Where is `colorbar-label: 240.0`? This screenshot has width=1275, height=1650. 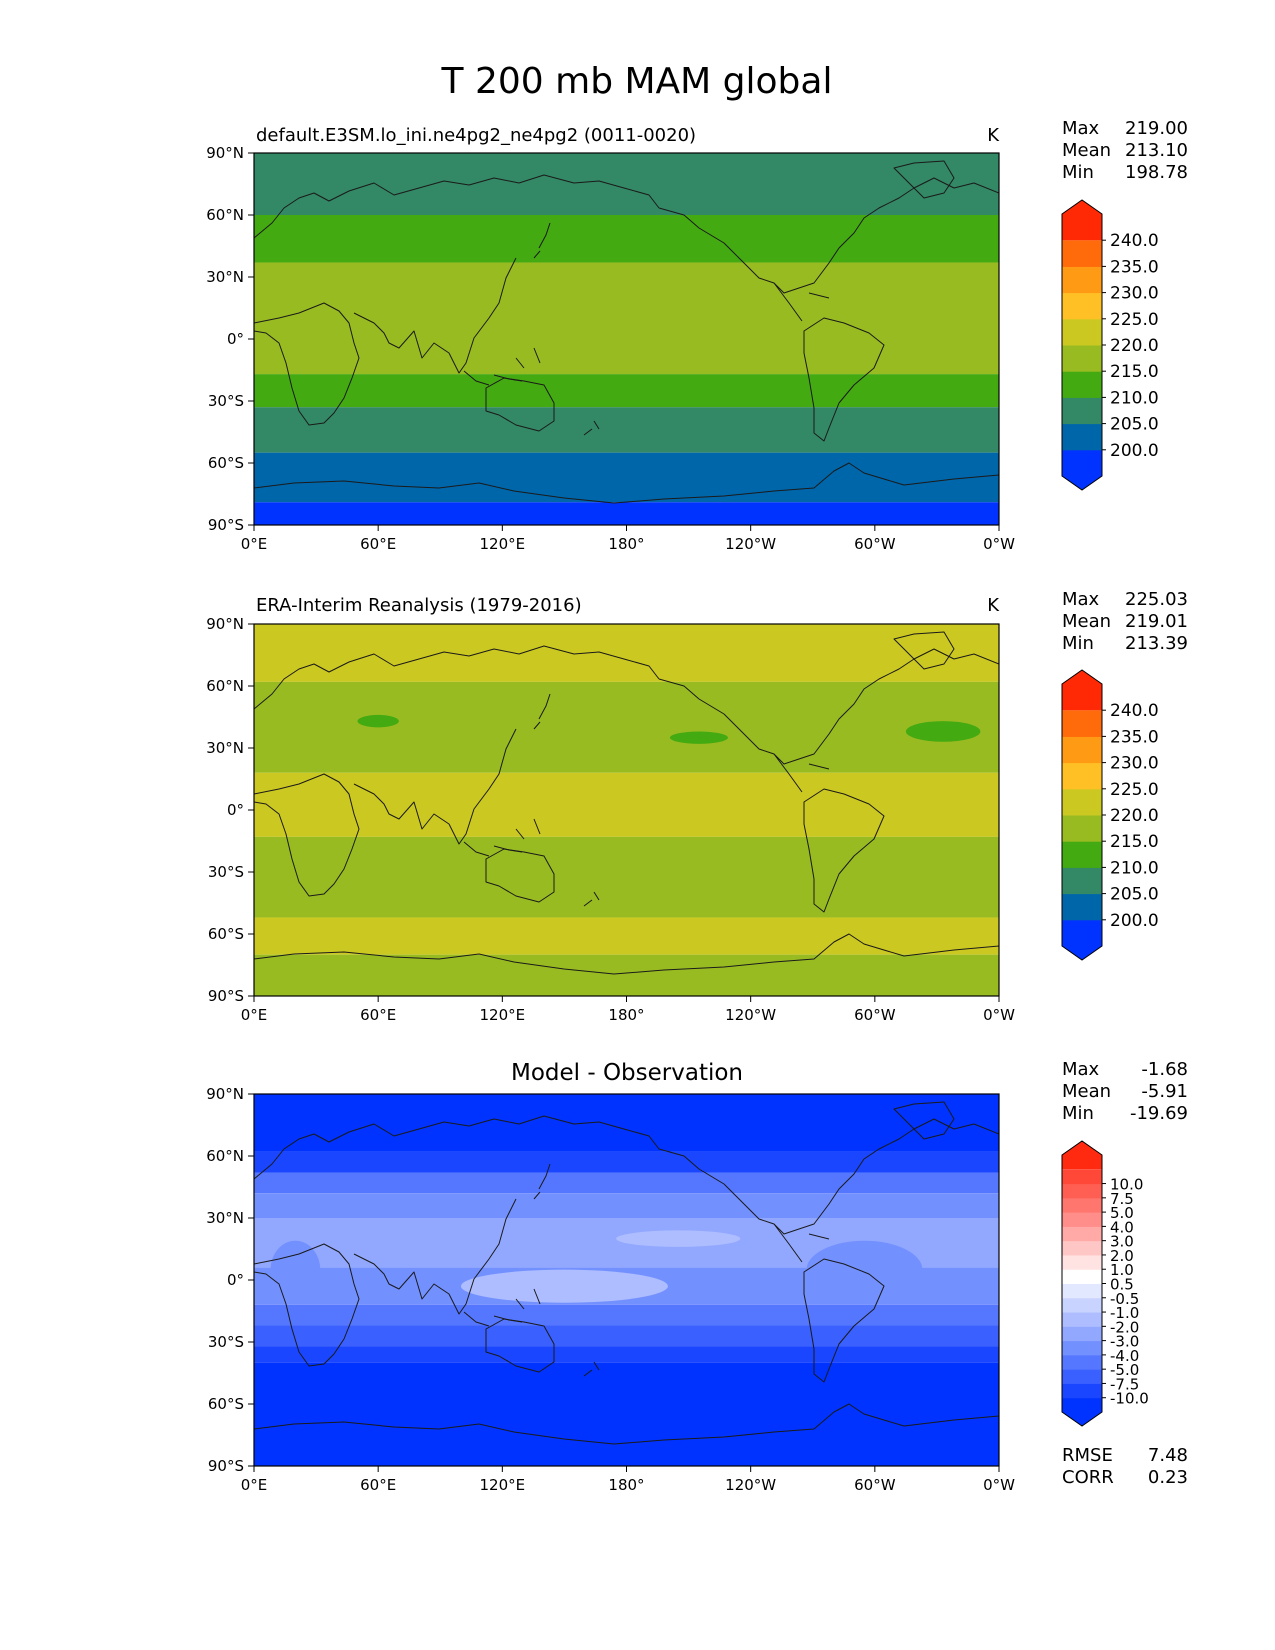
colorbar-label: 240.0 is located at coordinates (1134, 711).